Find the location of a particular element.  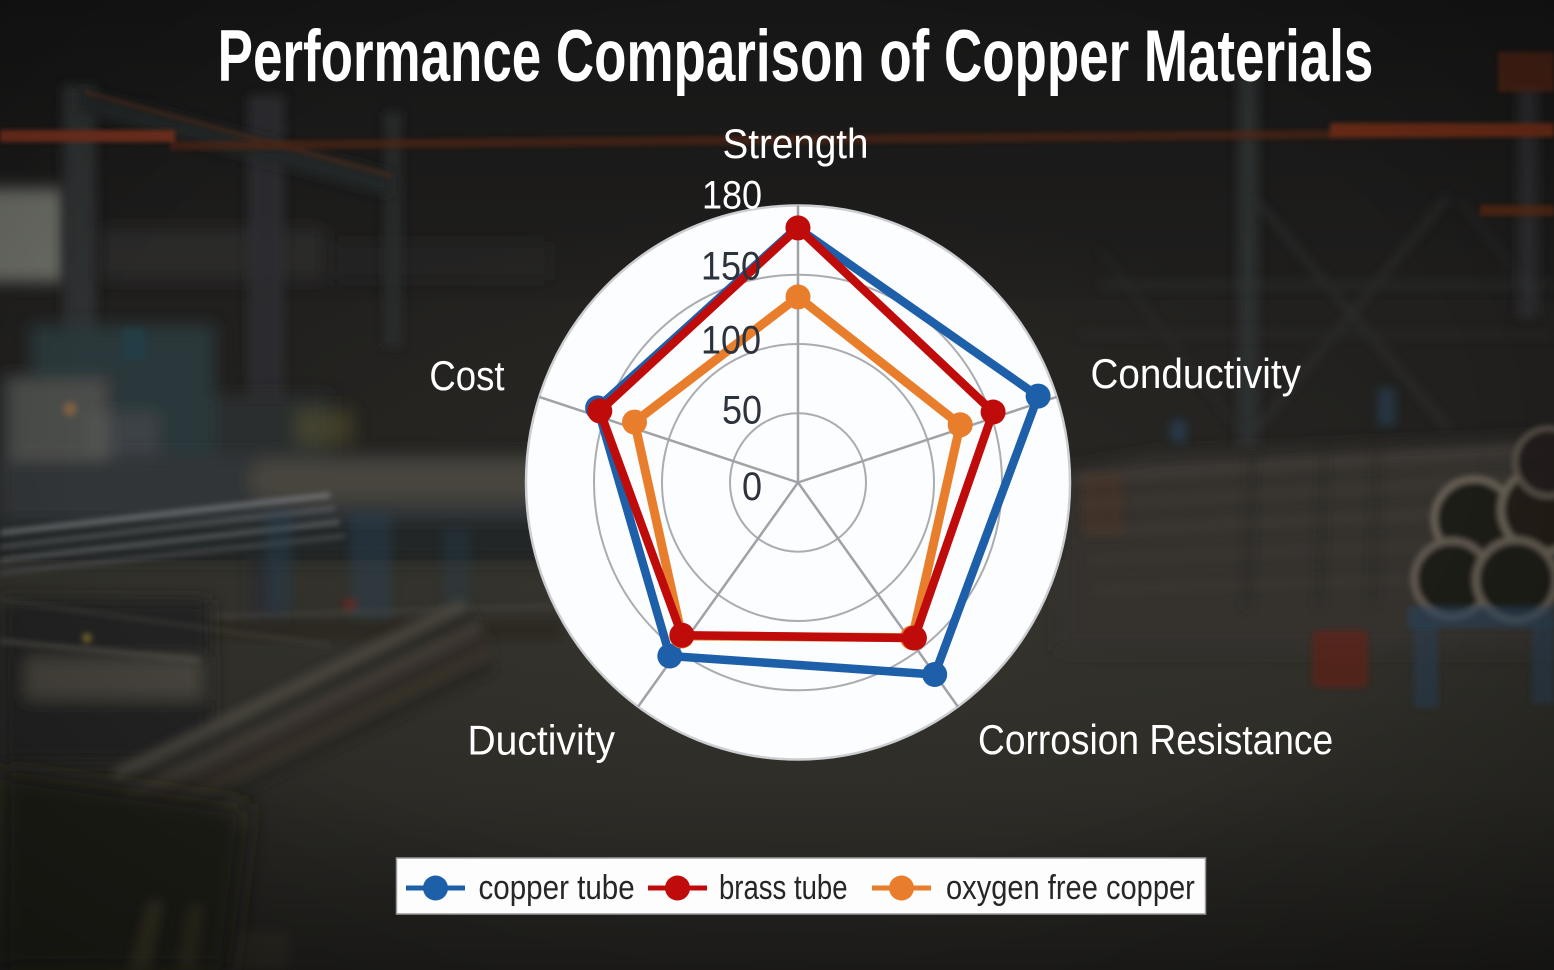

svg-text: Ductivity is located at coordinates (541, 740).